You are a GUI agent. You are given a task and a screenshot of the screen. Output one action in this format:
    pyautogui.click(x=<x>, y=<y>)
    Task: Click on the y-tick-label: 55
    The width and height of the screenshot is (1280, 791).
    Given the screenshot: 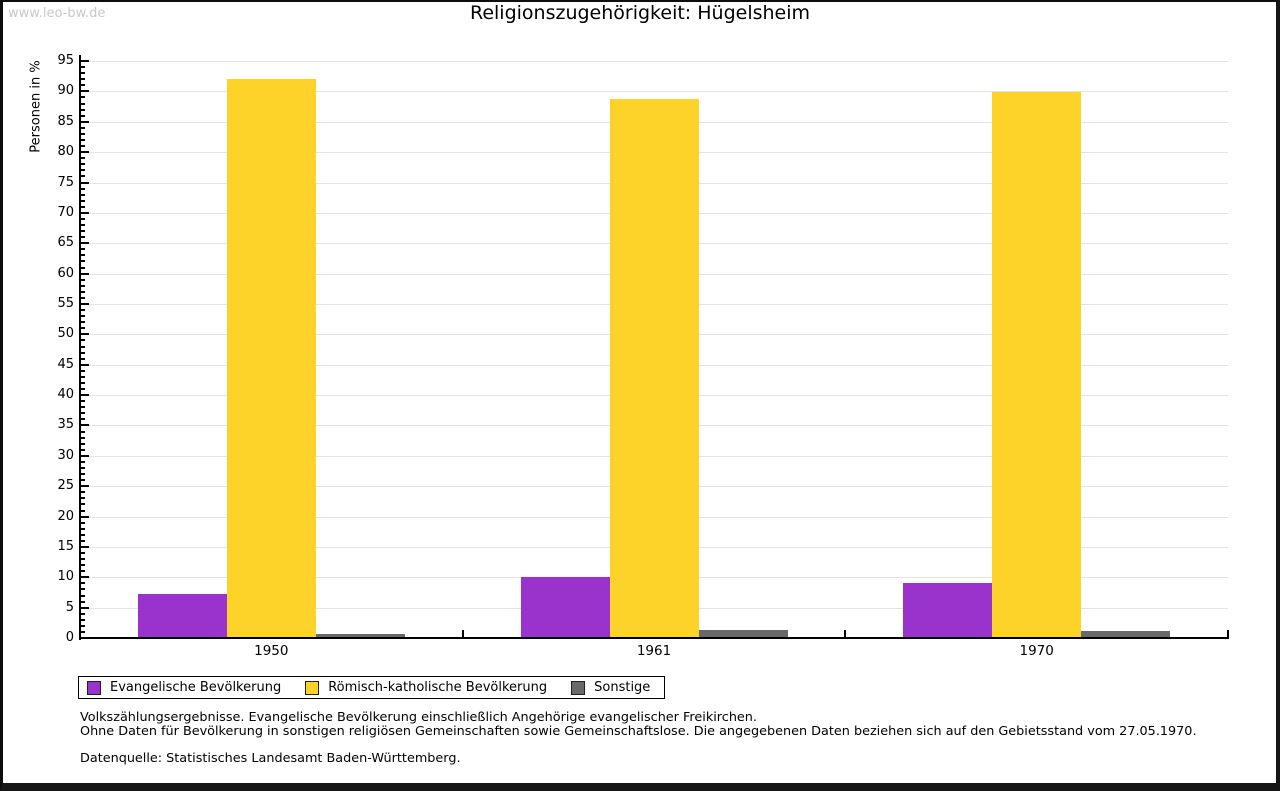 What is the action you would take?
    pyautogui.click(x=65, y=303)
    